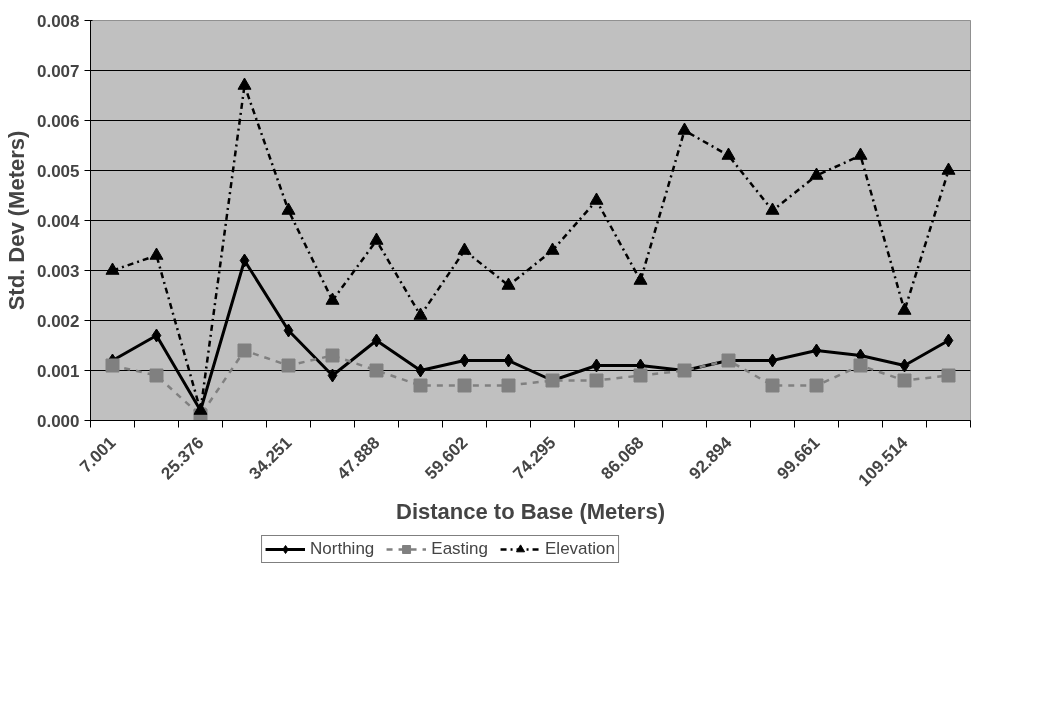 The width and height of the screenshot is (1050, 717). I want to click on x-axis-title: Distance to Base (Meters), so click(530, 512).